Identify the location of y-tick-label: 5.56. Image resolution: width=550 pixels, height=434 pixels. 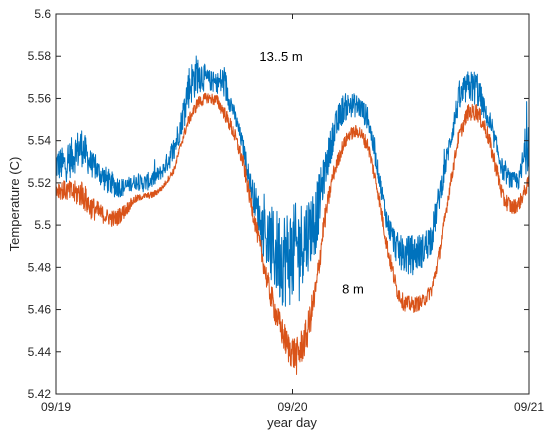
(40, 98).